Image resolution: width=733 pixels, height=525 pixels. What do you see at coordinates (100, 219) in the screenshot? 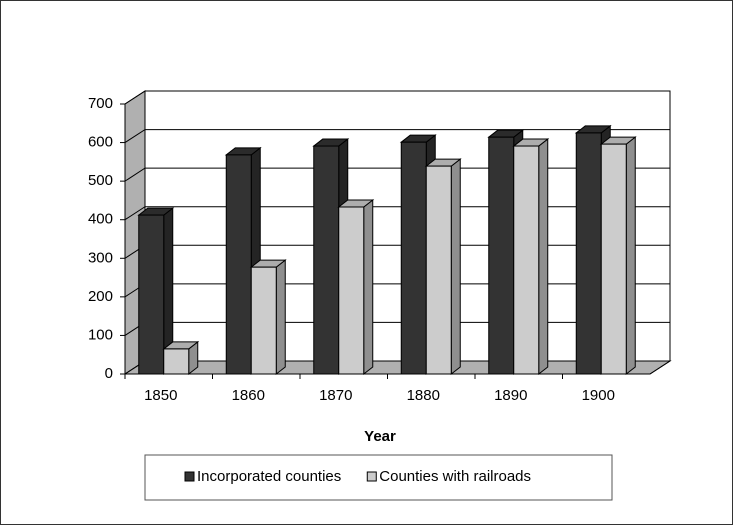
I see `y-tick-label: 400` at bounding box center [100, 219].